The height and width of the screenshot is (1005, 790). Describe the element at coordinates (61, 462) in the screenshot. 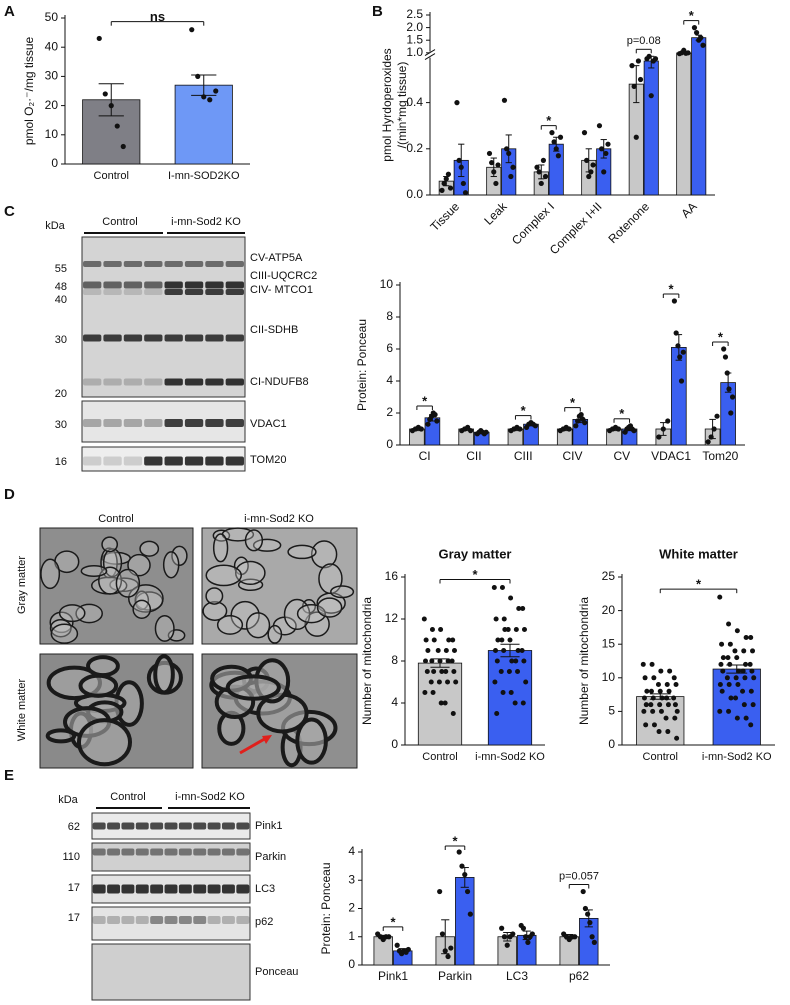

I see `marker: 16` at that location.